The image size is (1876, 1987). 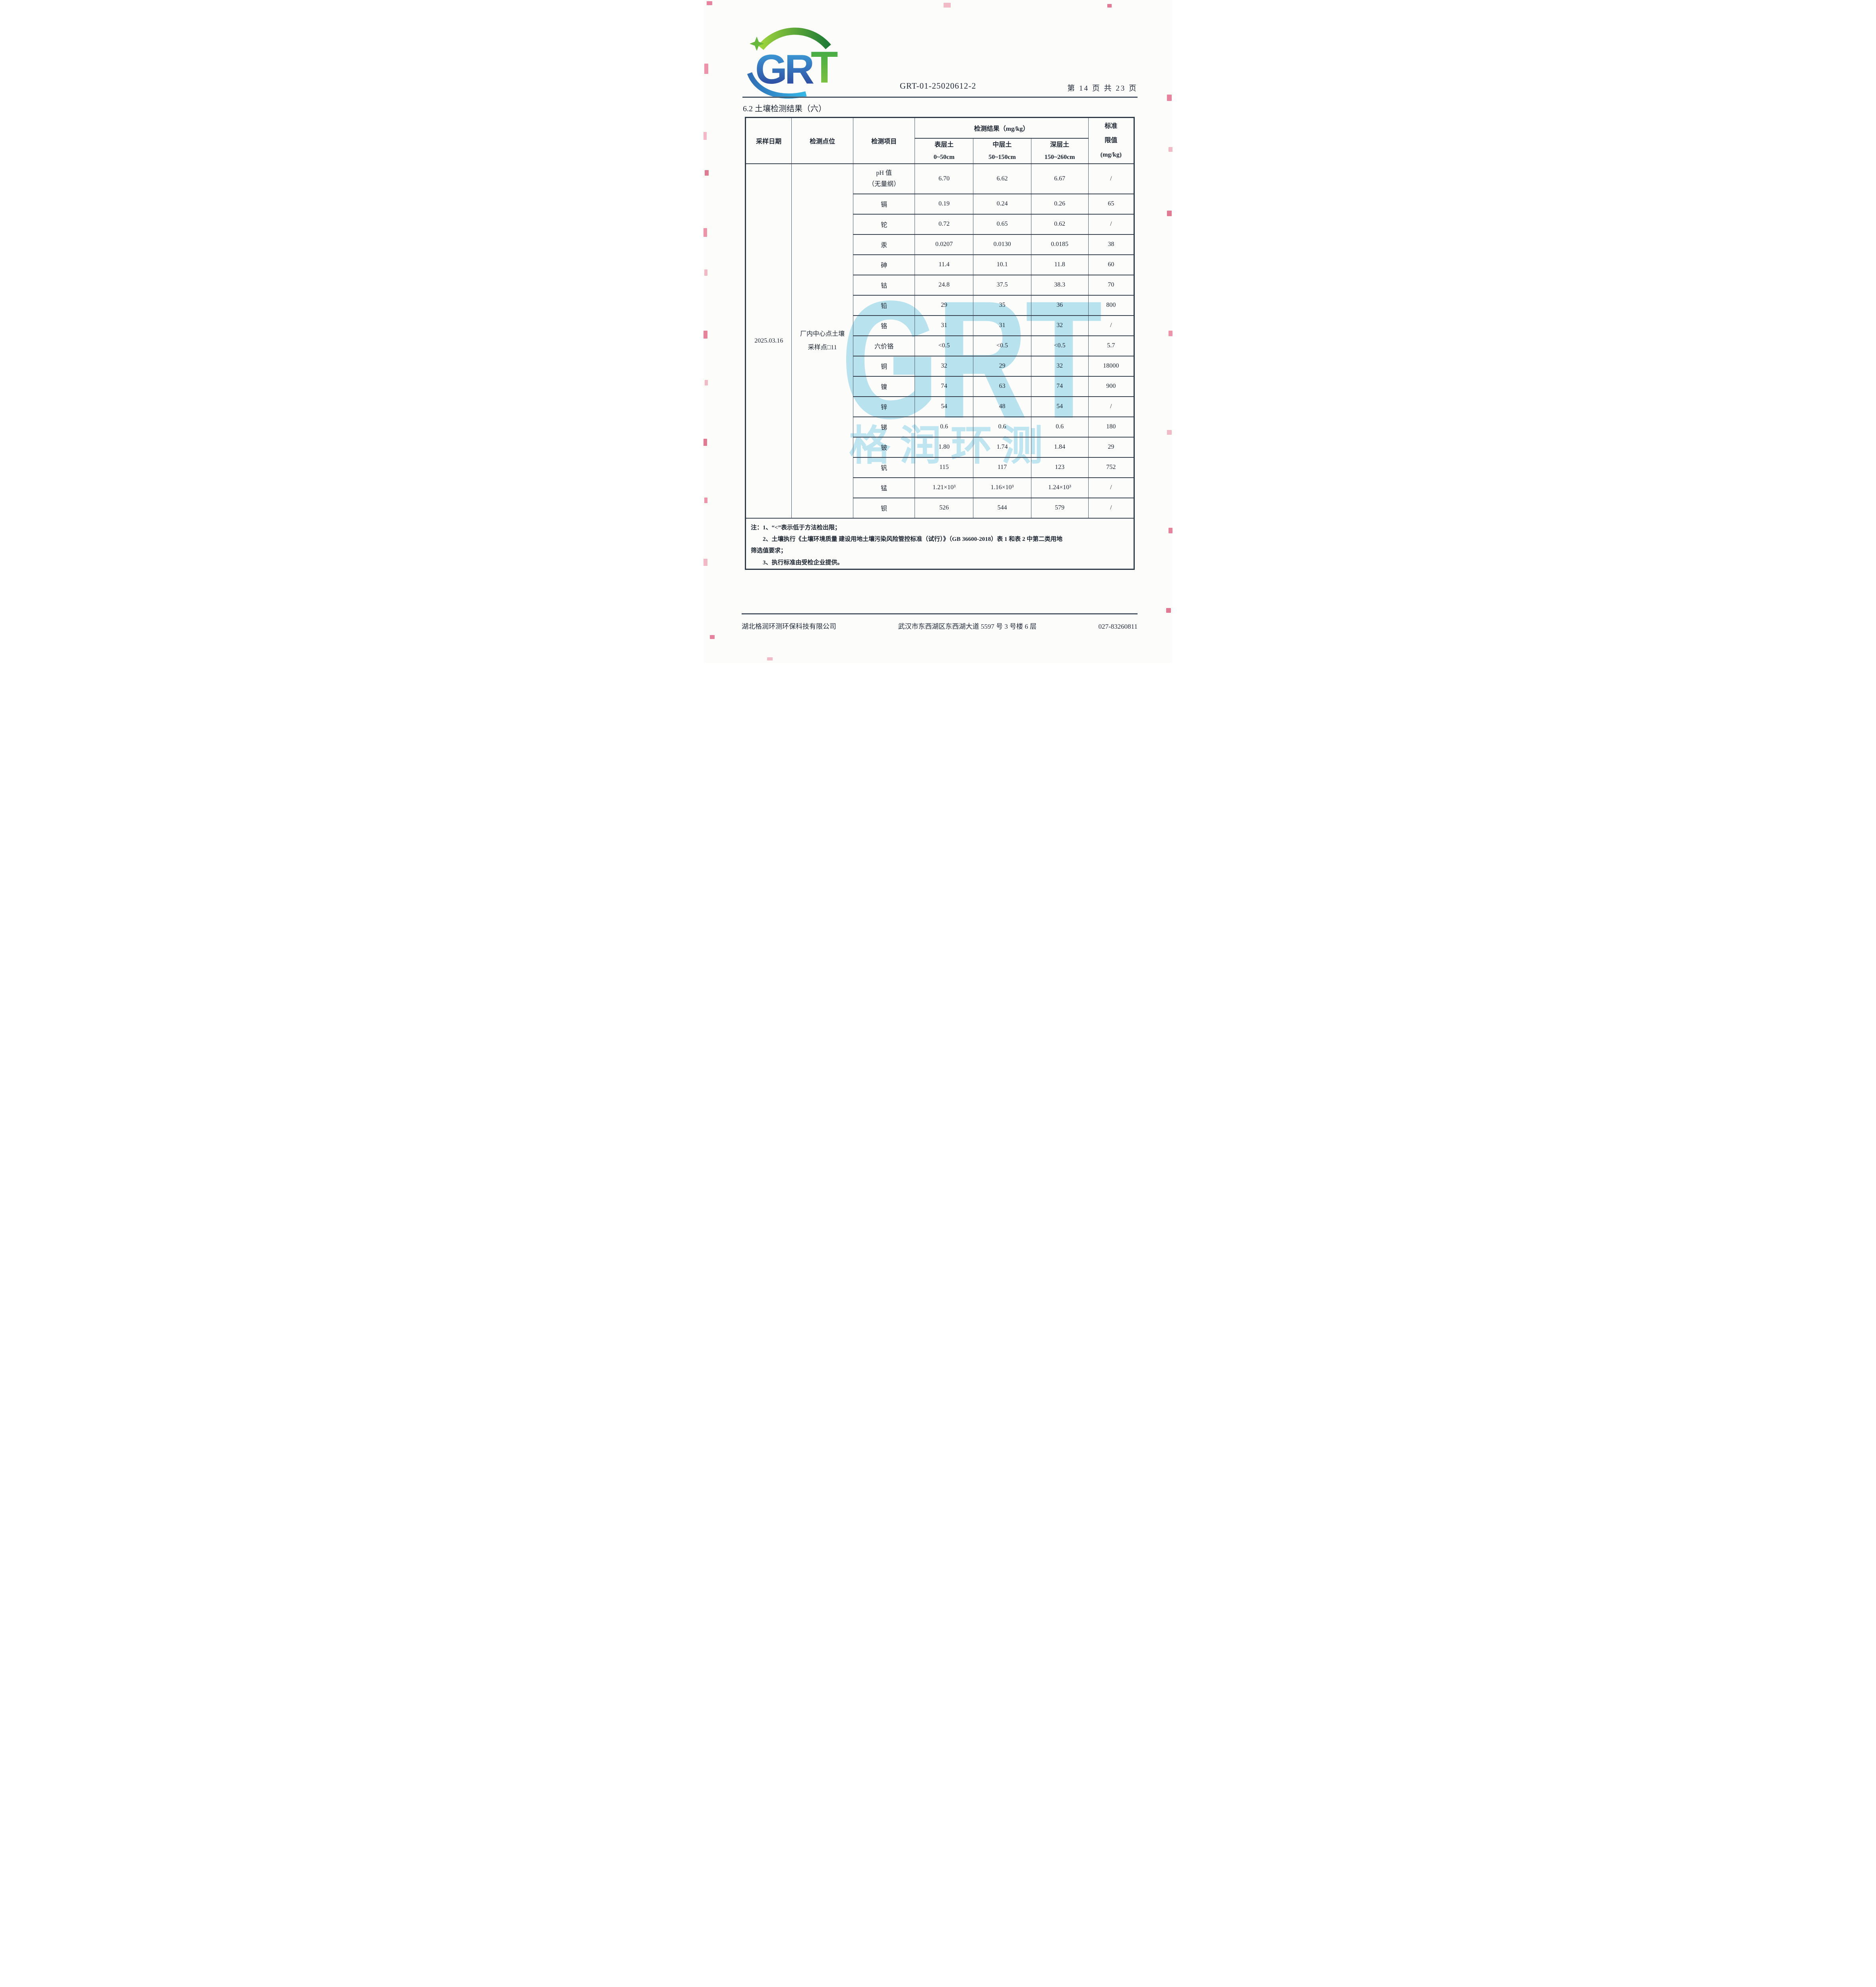 What do you see at coordinates (944, 224) in the screenshot?
I see `result-surface: 0.72` at bounding box center [944, 224].